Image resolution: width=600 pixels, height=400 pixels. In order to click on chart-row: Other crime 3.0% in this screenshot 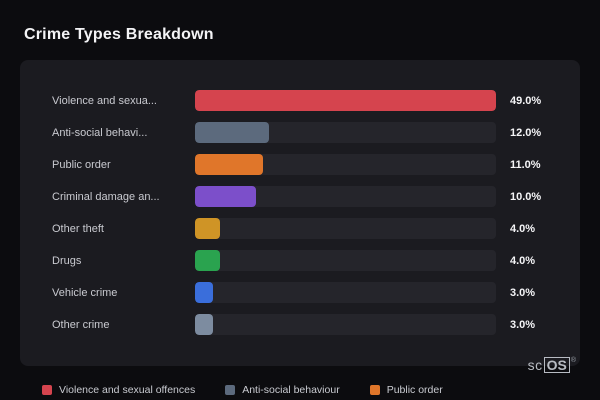, I will do `click(302, 324)`.